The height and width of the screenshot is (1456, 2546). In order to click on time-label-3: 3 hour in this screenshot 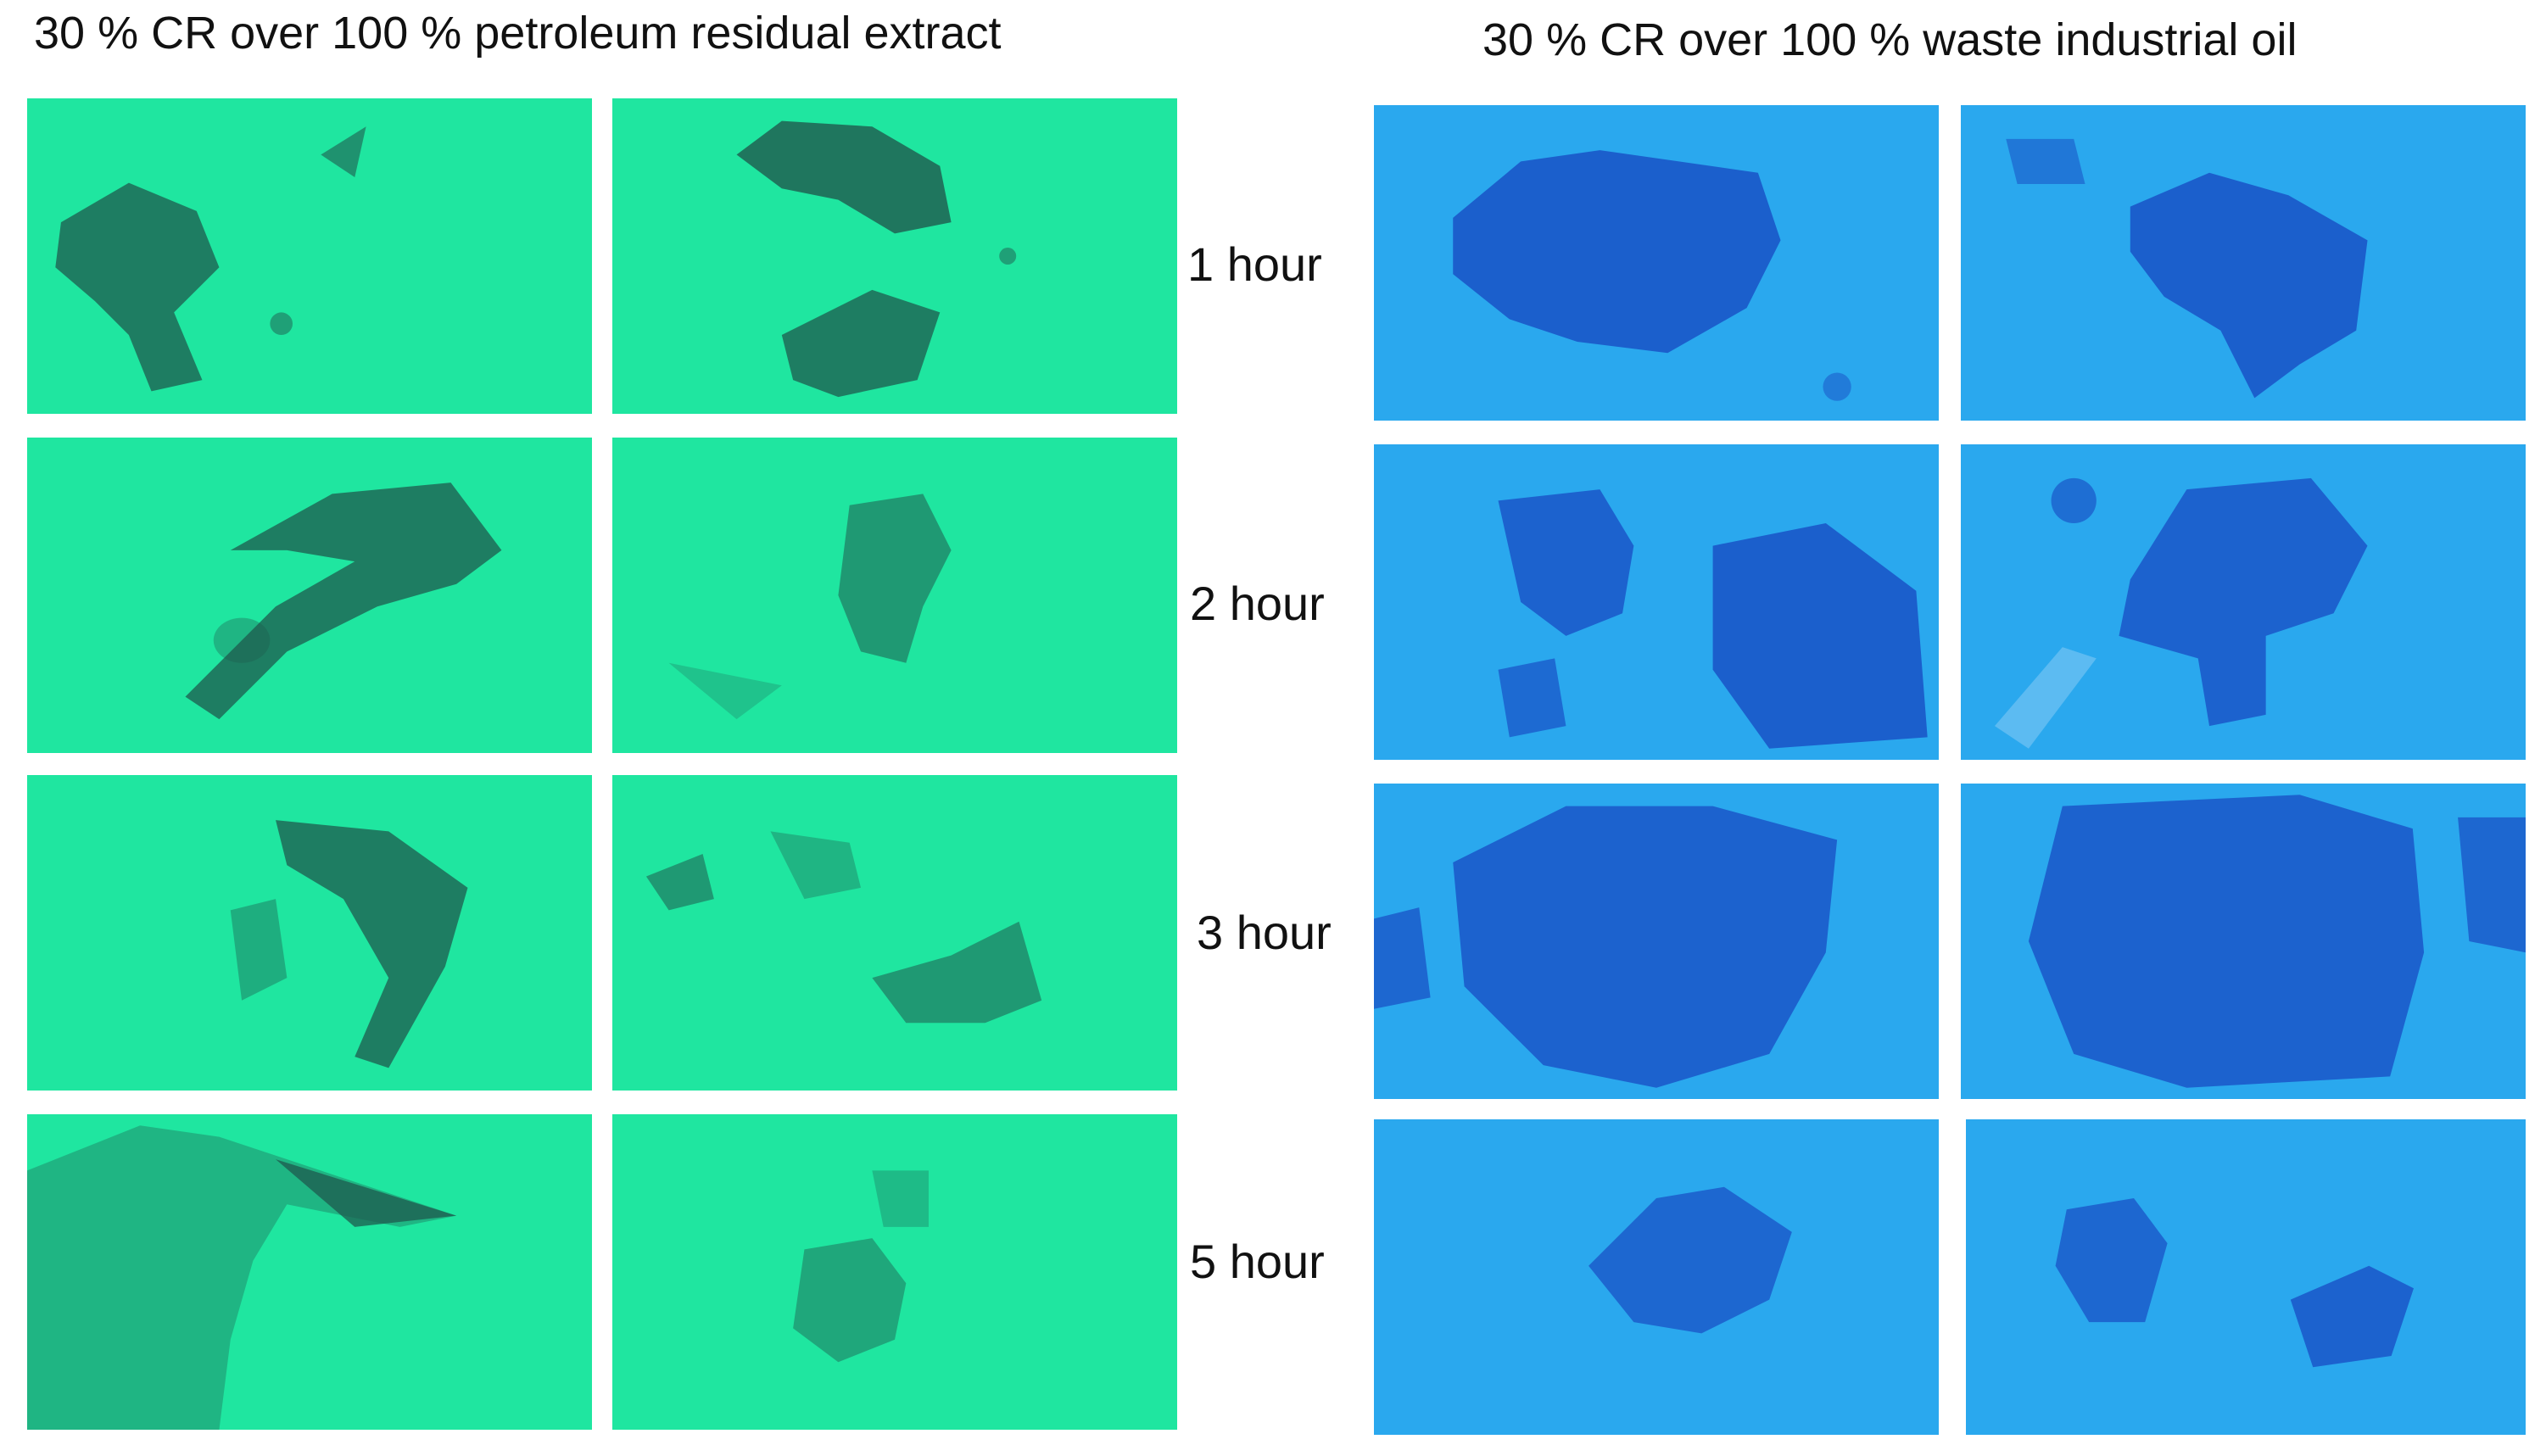, I will do `click(1264, 932)`.